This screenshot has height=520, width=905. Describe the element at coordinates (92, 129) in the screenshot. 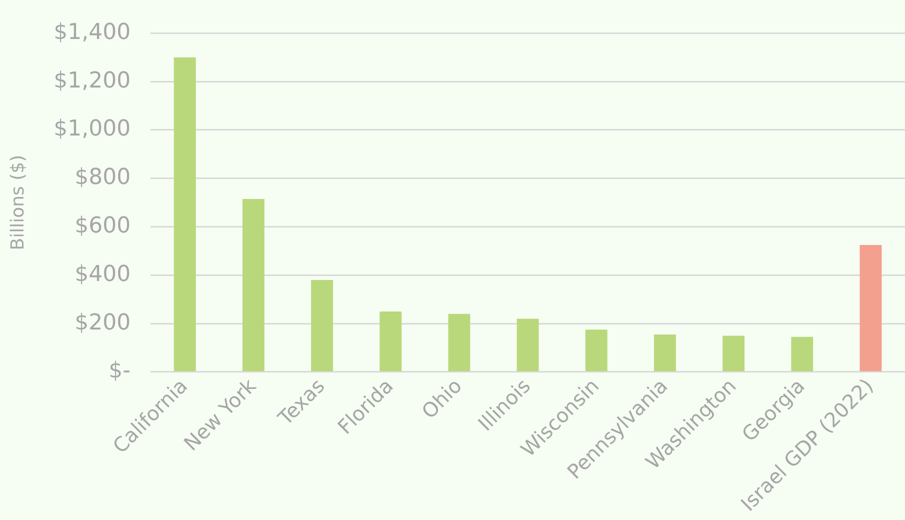

I see `y-tick-label: $1,000` at that location.